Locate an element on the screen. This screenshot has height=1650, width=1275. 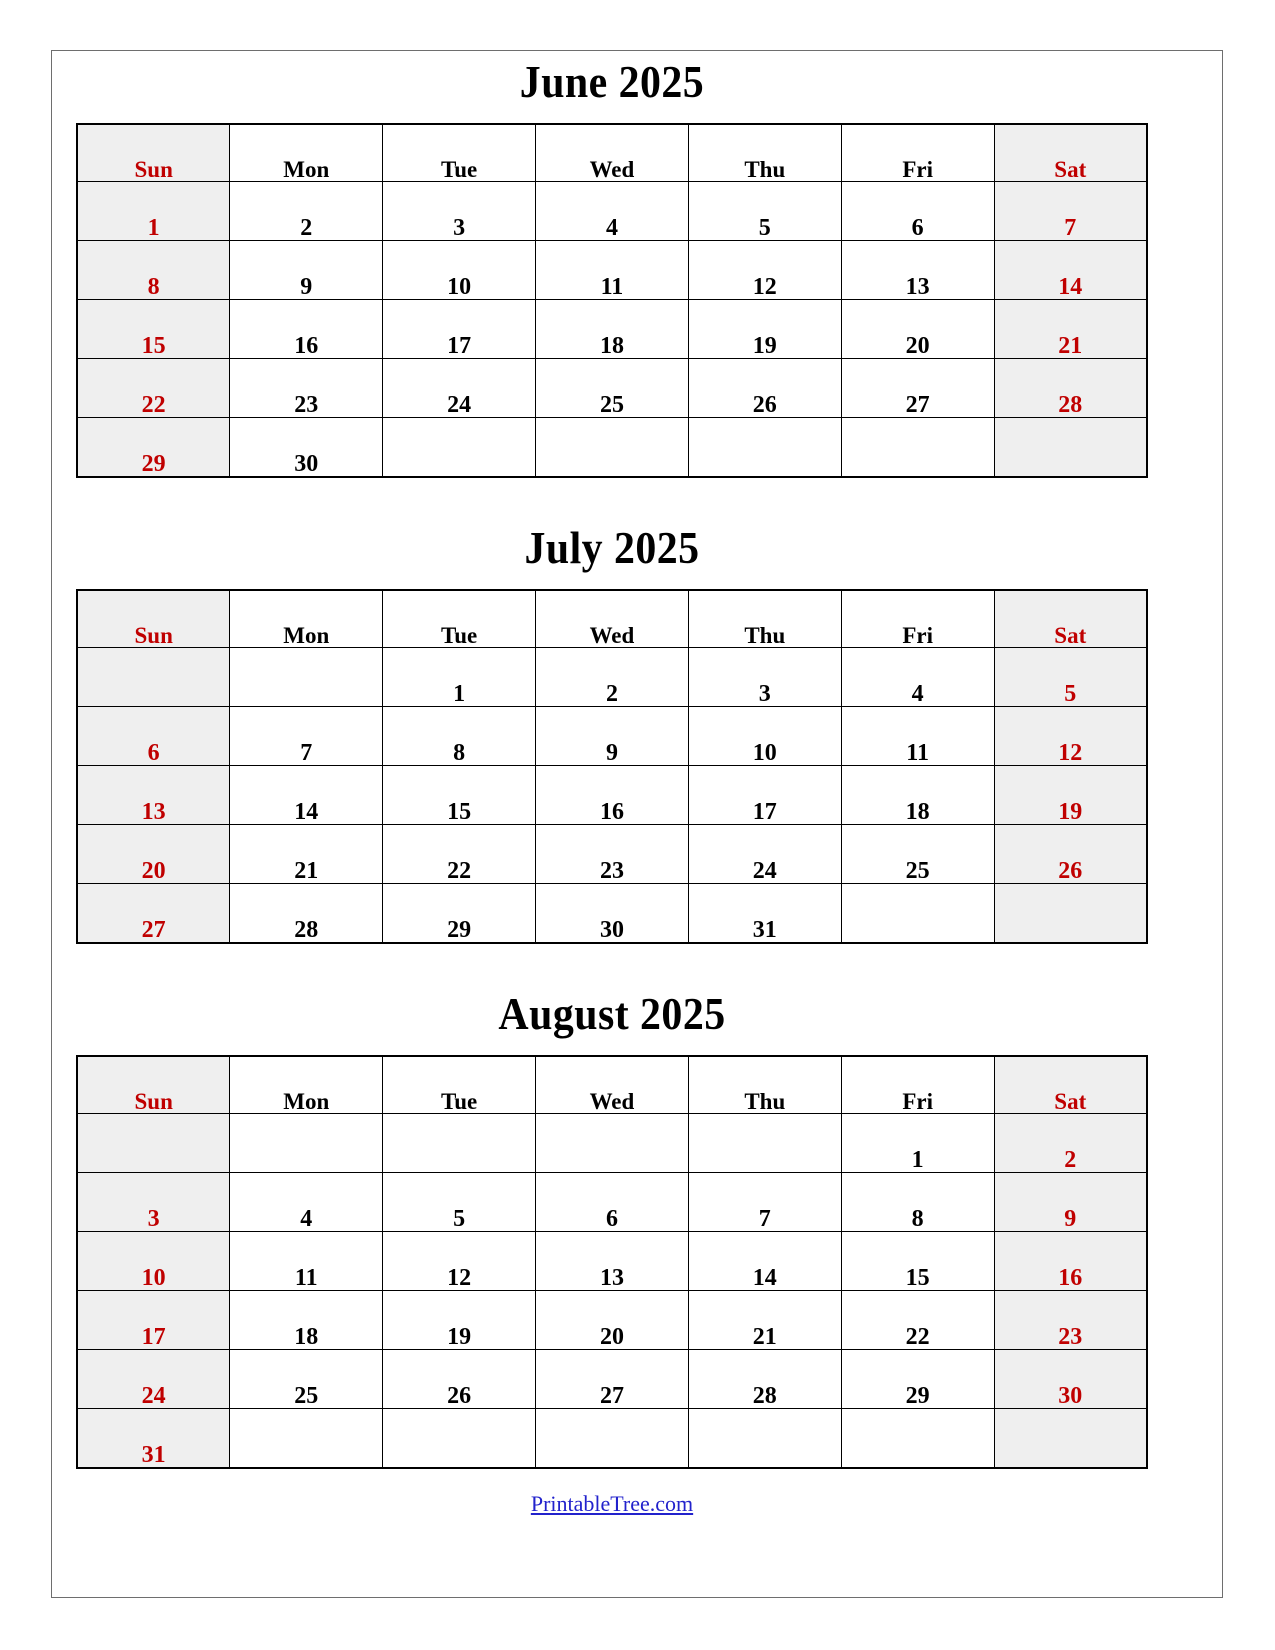
day-cell: 27 is located at coordinates (153, 913).